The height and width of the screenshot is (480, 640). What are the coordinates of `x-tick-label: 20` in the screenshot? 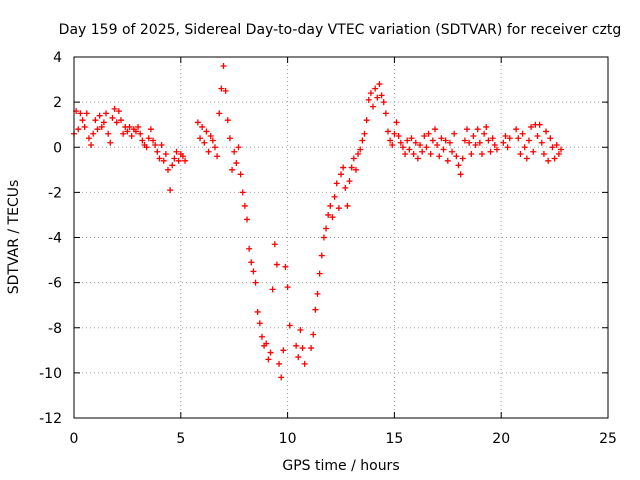 It's located at (501, 439).